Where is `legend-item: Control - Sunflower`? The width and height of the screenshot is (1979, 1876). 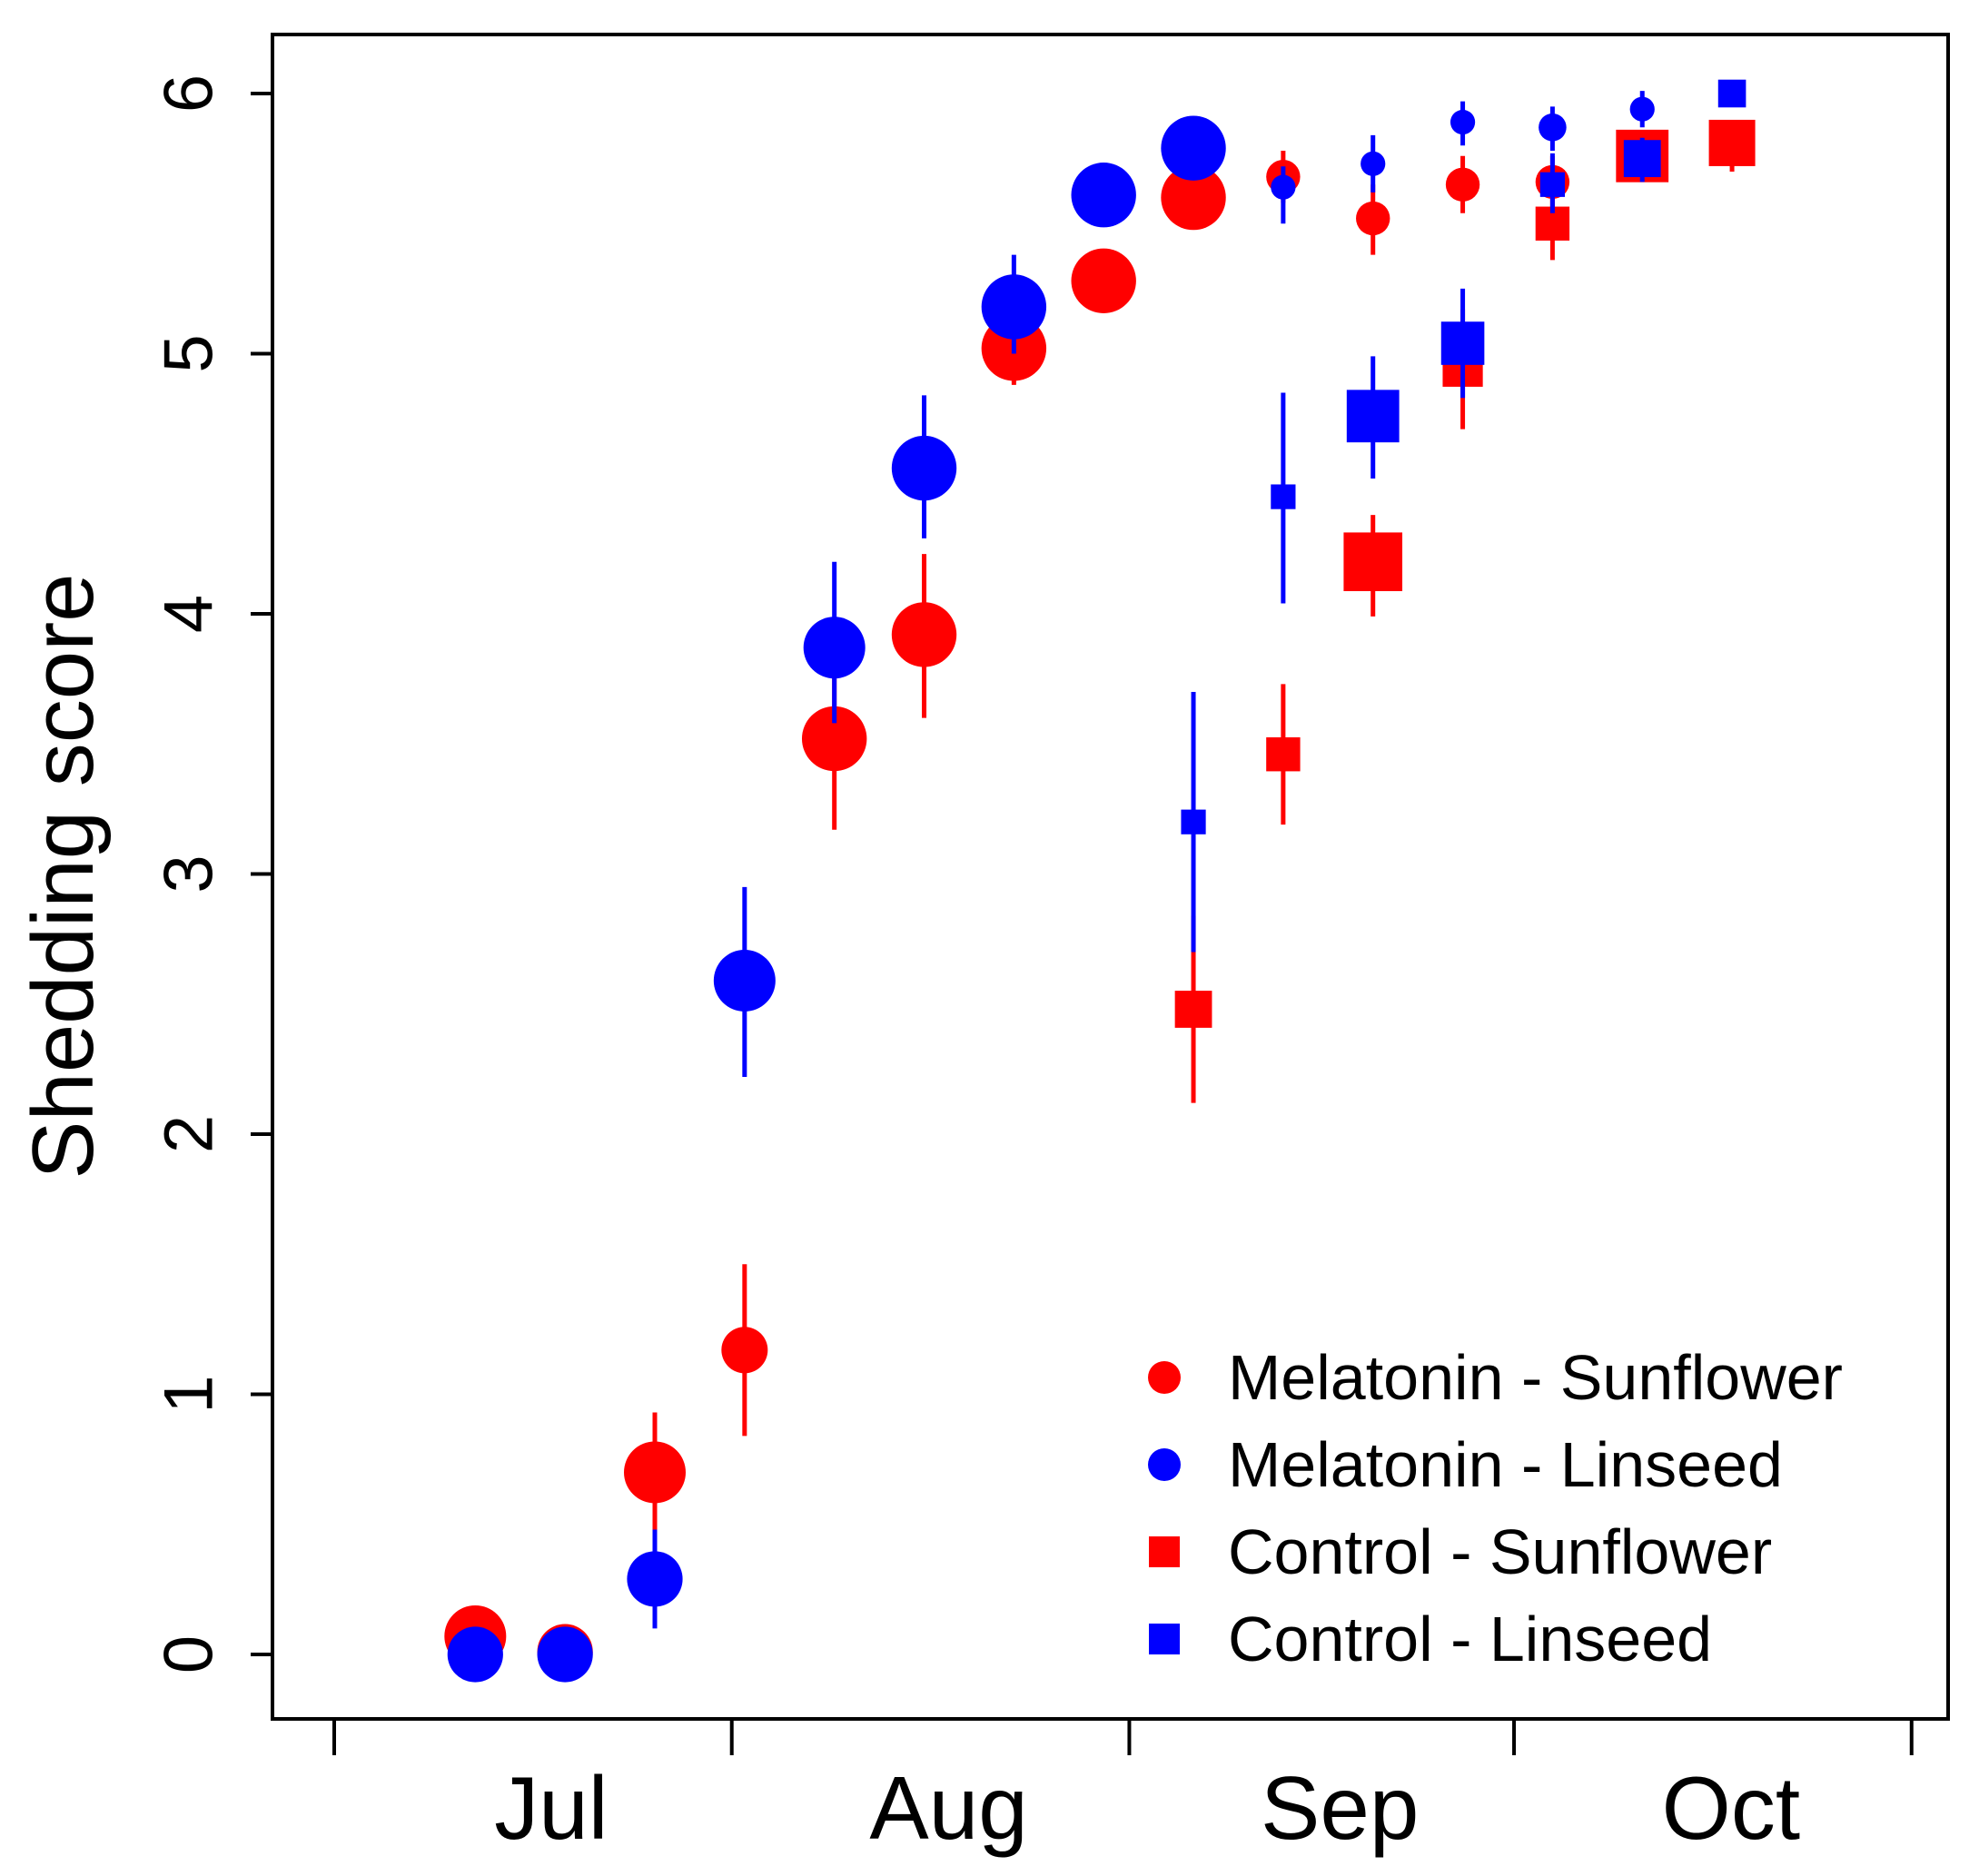
legend-item: Control - Sunflower is located at coordinates (1460, 1551).